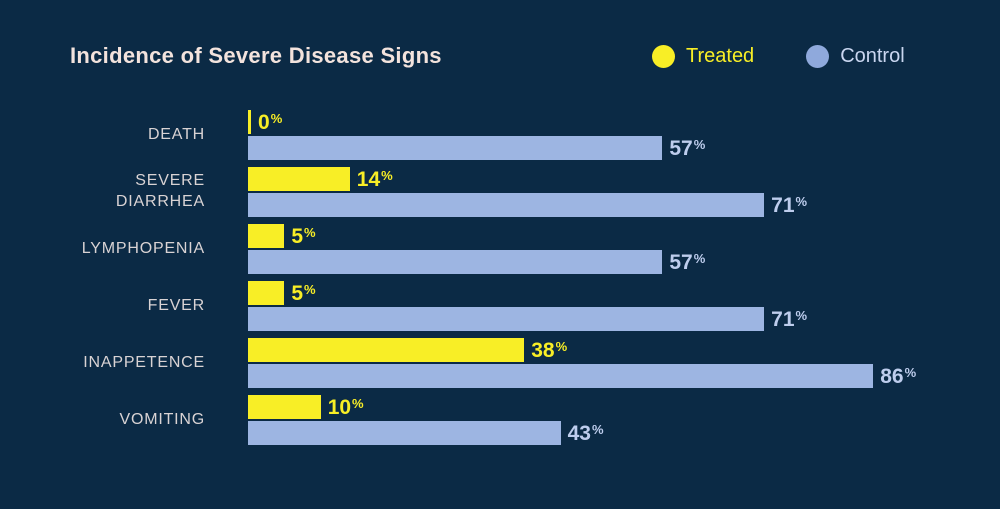  What do you see at coordinates (611, 135) in the screenshot?
I see `bar-group: 0% 57%` at bounding box center [611, 135].